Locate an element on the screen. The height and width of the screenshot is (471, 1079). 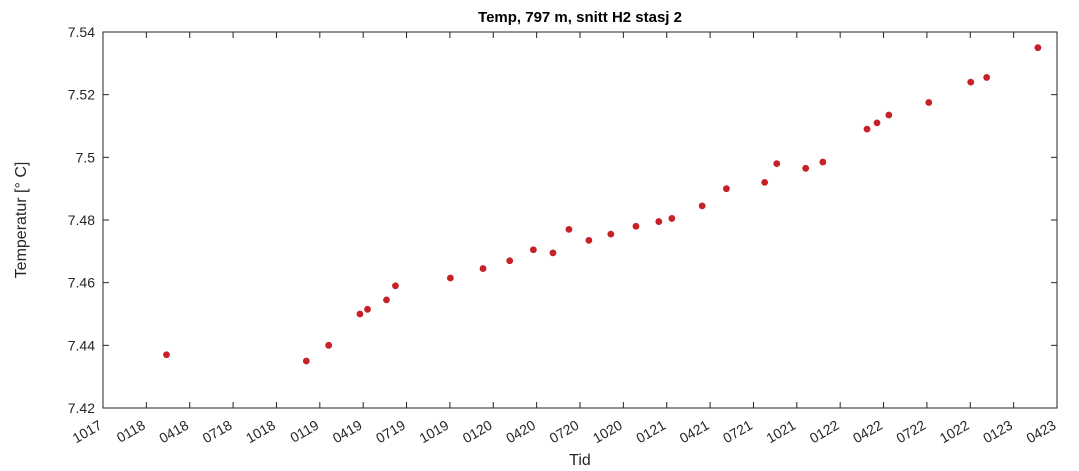
x-tick-label: 0422 is located at coordinates (867, 432).